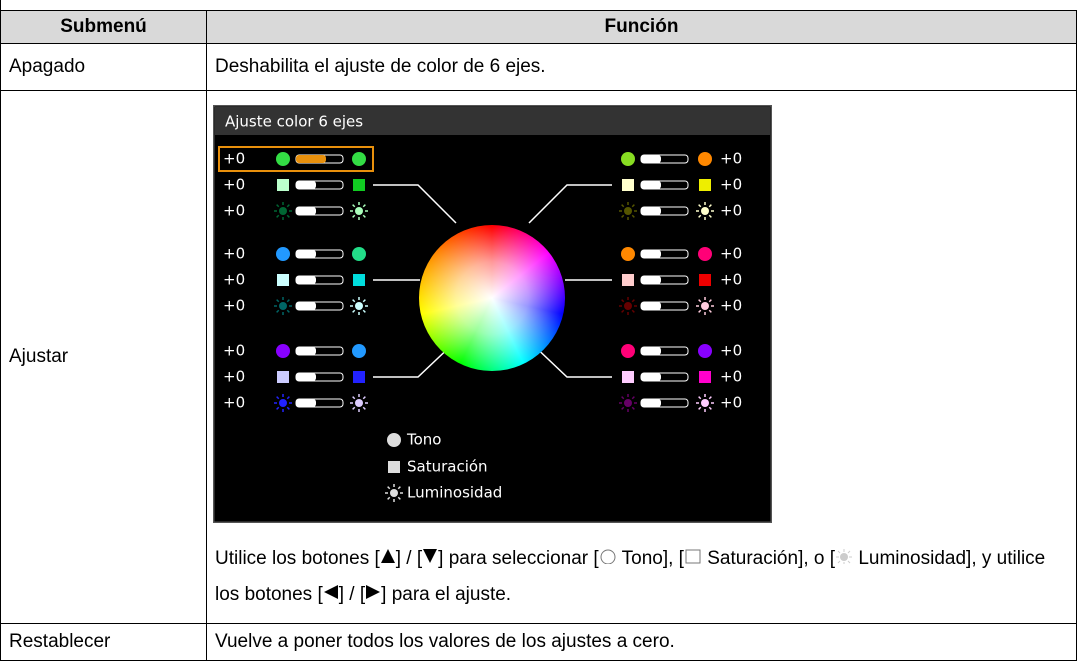 The image size is (1077, 661). Describe the element at coordinates (641, 27) in the screenshot. I see `header-cell: Función` at that location.